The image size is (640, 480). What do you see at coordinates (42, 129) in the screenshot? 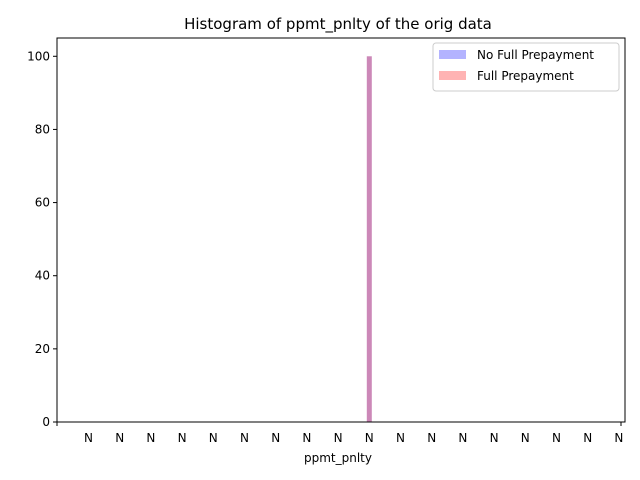
I see `y-tick-label: 80` at bounding box center [42, 129].